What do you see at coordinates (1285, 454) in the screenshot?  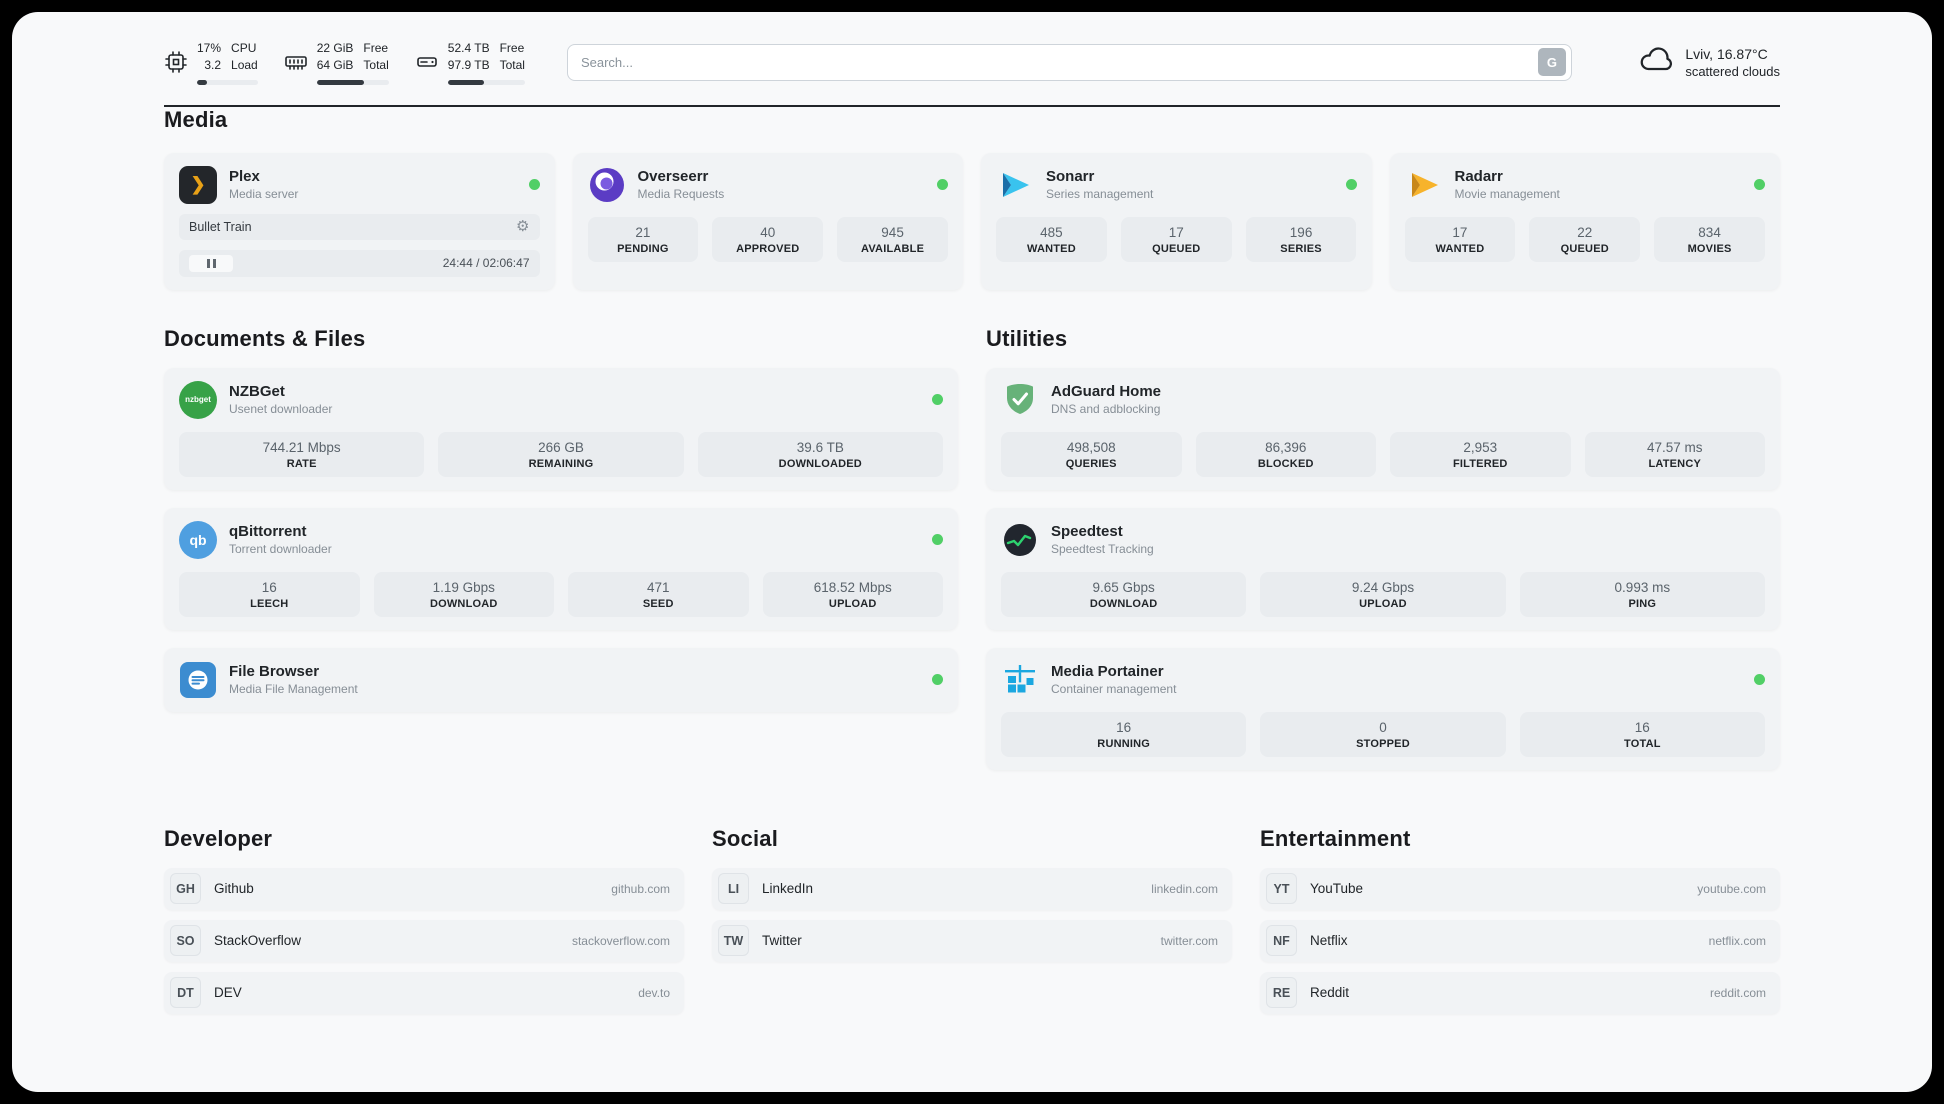 I see `stat-box: 86,396 BLOCKED` at bounding box center [1285, 454].